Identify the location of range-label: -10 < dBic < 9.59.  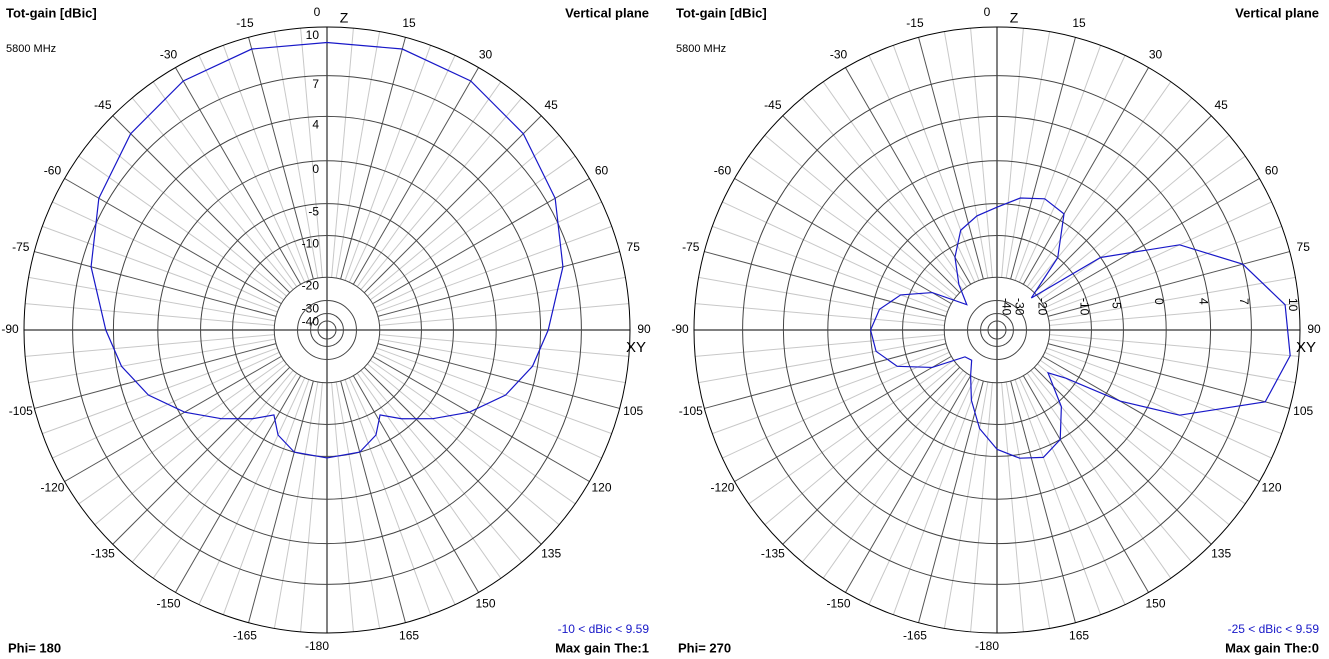
(604, 629).